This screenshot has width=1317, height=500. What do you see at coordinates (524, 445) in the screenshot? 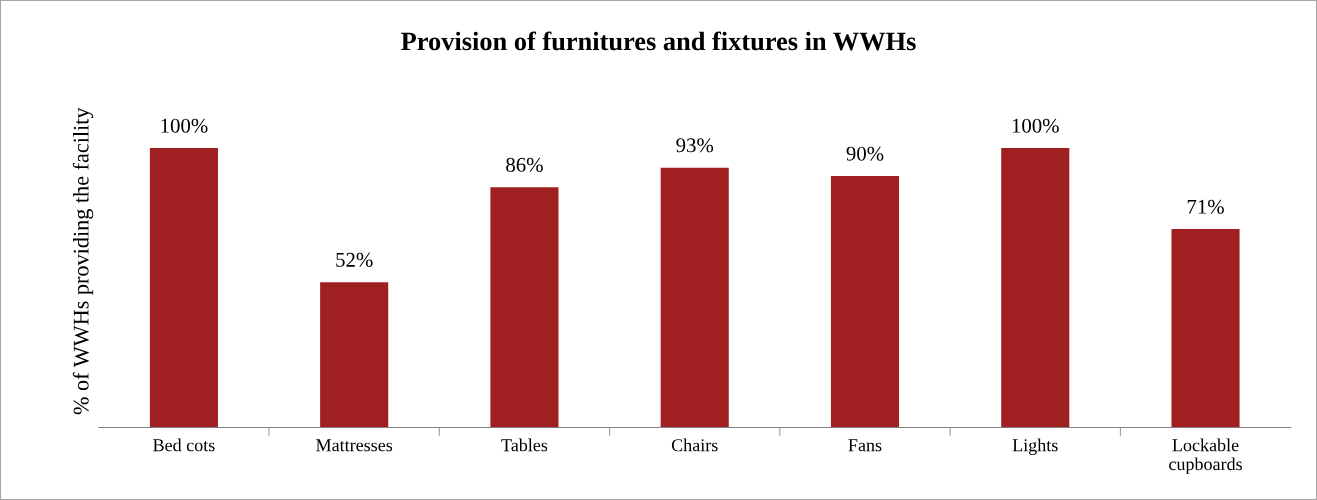
I see `x-tick-label: Tables` at bounding box center [524, 445].